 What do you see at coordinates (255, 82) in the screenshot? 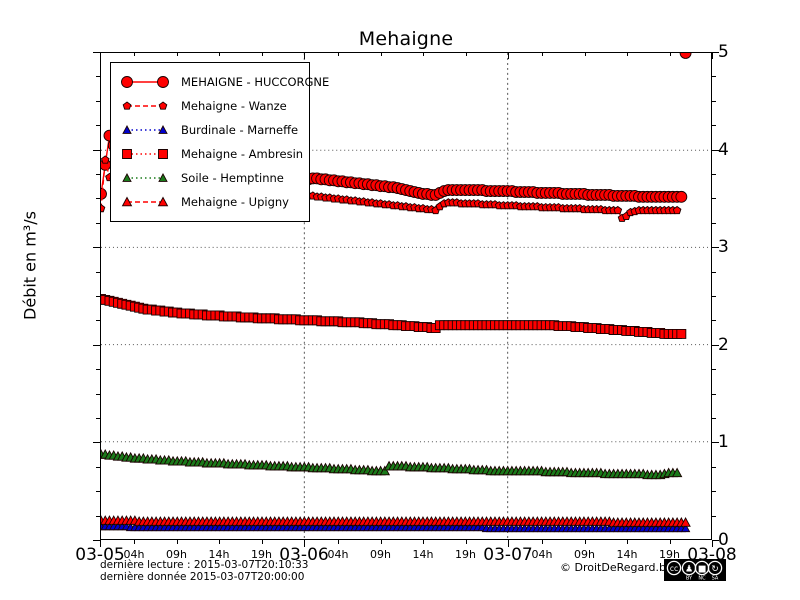
I see `legend-label: MEHAIGNE - HUCCORGNE` at bounding box center [255, 82].